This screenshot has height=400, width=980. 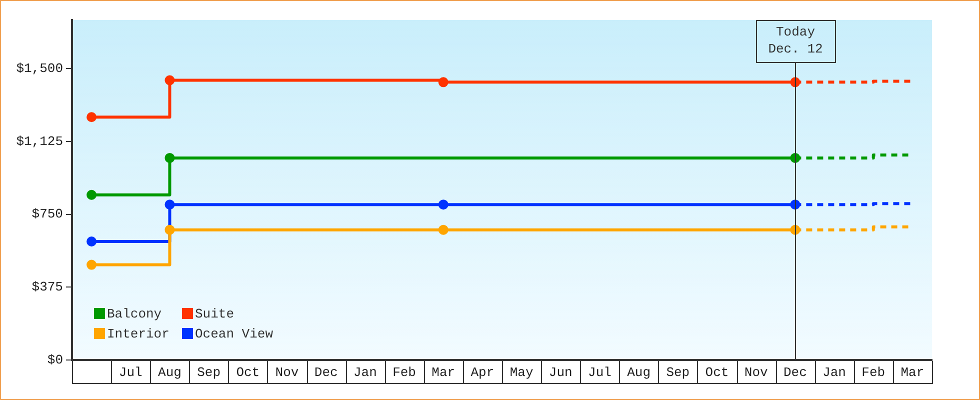 I want to click on x-tick-label: Apr, so click(x=482, y=372).